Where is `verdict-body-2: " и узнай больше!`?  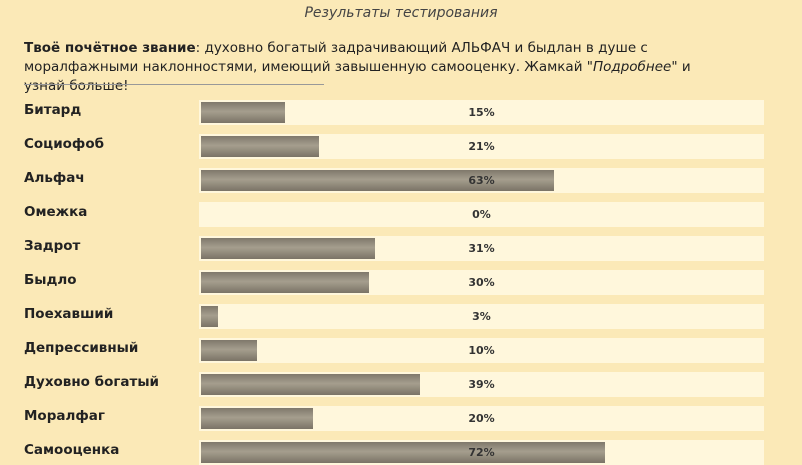 verdict-body-2: " и узнай больше! is located at coordinates (357, 76).